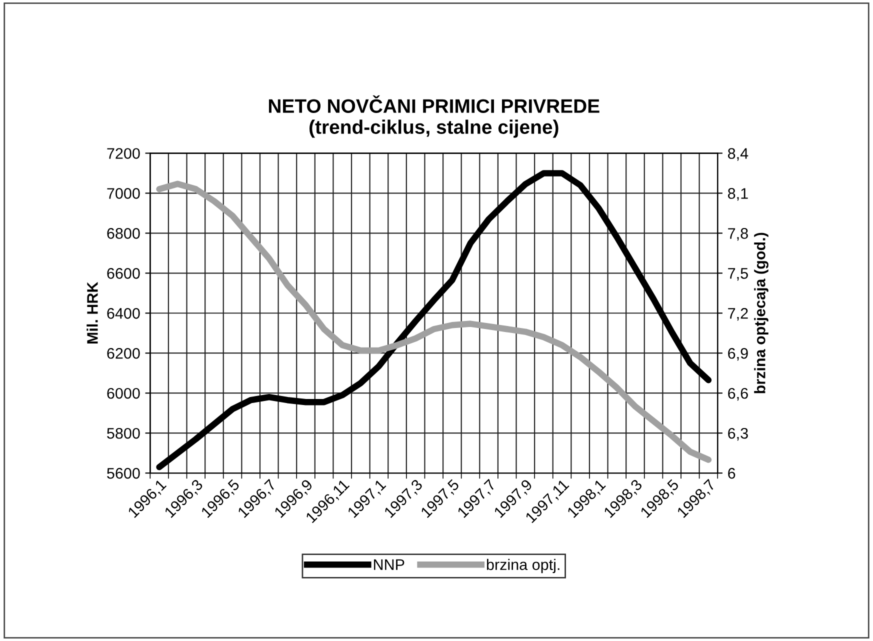 This screenshot has height=641, width=873. I want to click on y-tick-label: 6800, so click(123, 233).